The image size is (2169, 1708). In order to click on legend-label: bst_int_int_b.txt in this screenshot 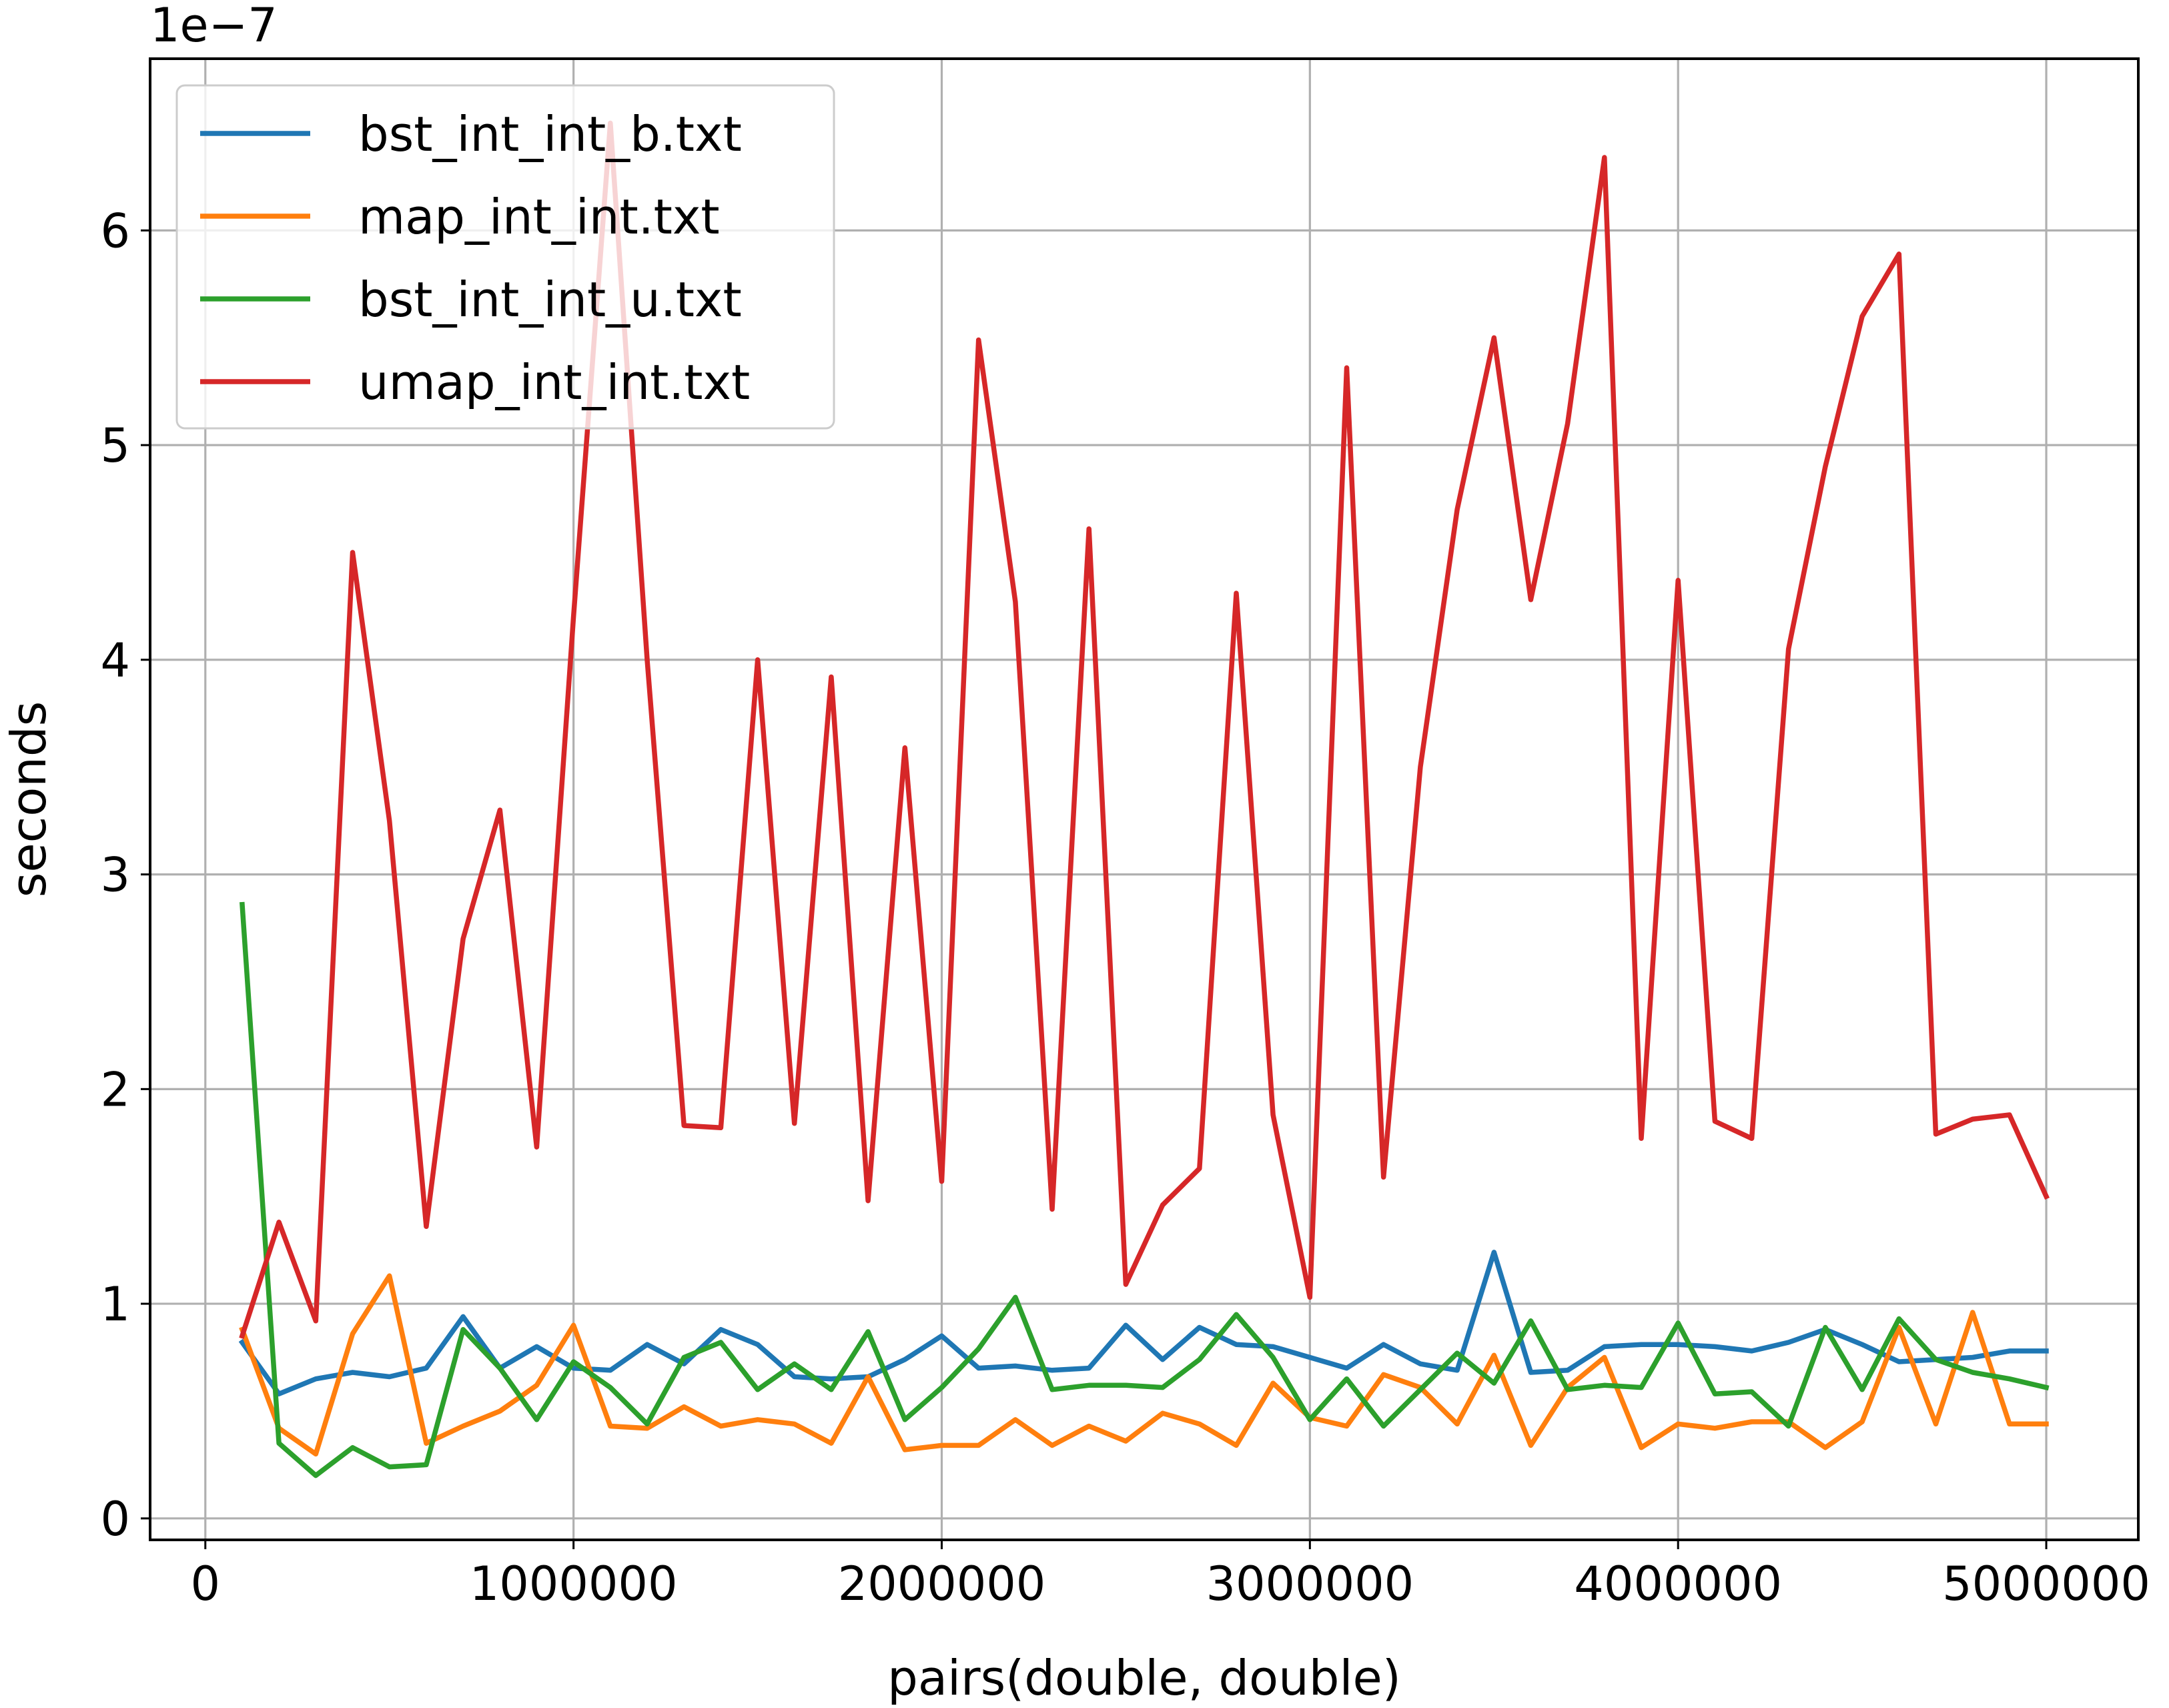, I will do `click(550, 134)`.